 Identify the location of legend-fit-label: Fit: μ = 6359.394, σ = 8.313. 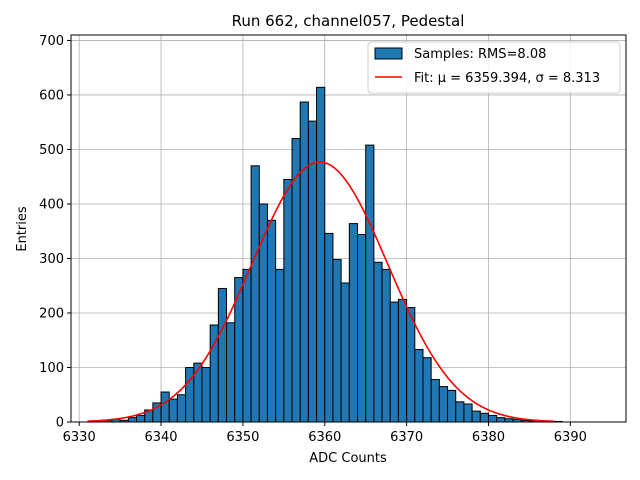
(507, 78).